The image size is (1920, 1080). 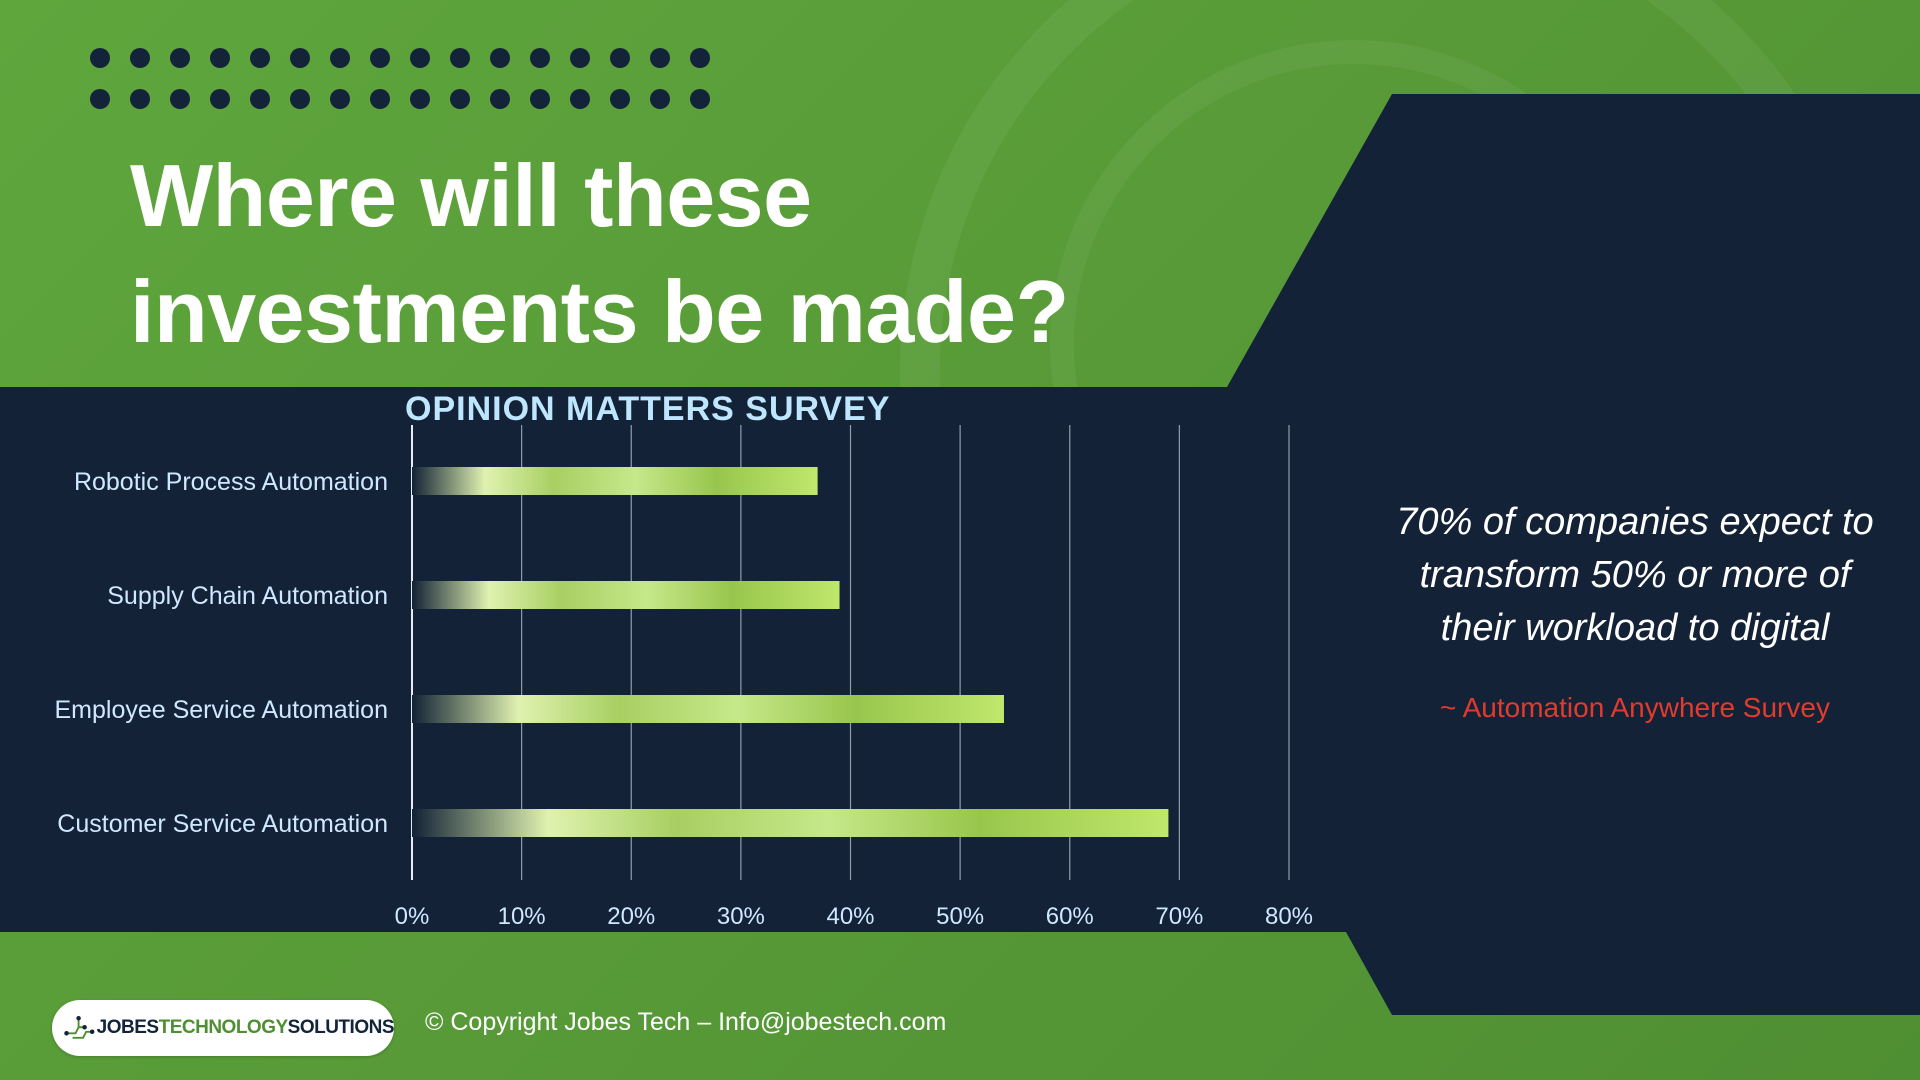 What do you see at coordinates (221, 710) in the screenshot?
I see `category-label: Employee Service Automation` at bounding box center [221, 710].